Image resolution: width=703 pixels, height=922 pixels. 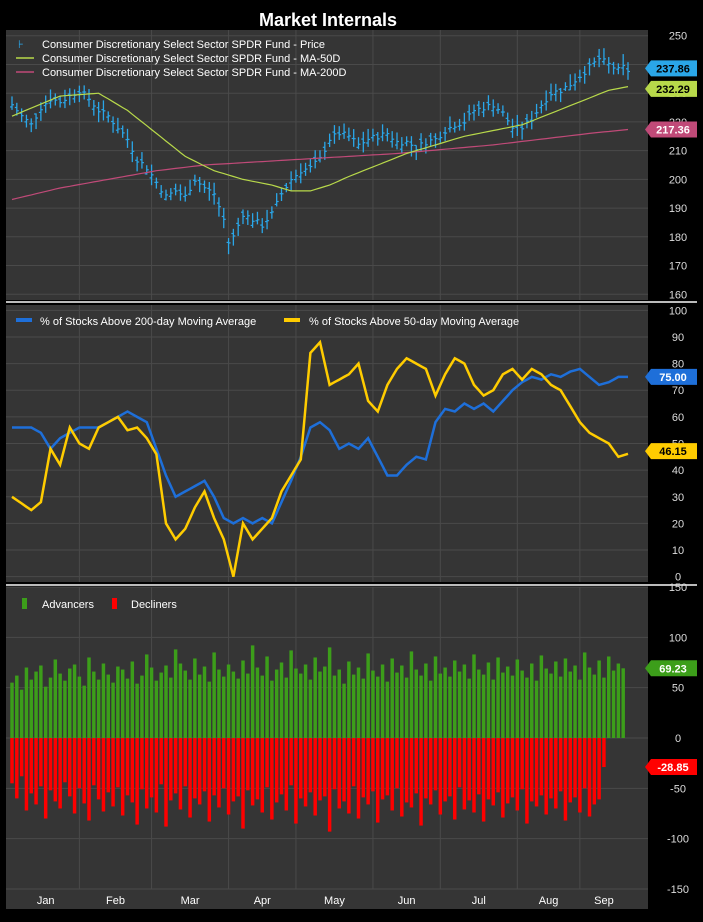 I want to click on month-label-may: May, so click(x=334, y=901).